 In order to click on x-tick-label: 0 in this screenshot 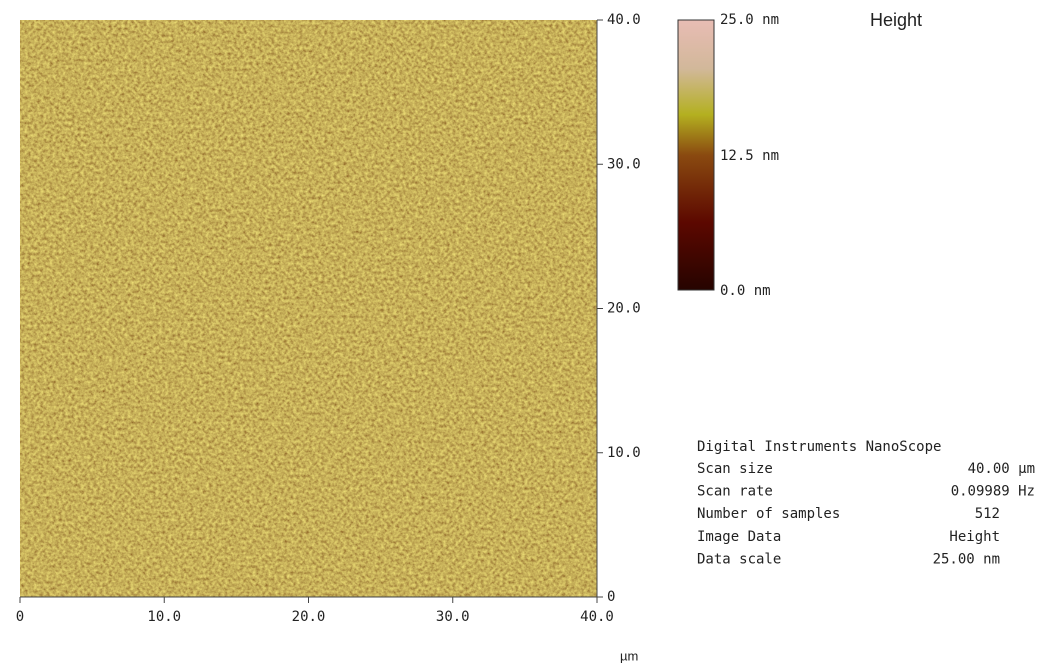, I will do `click(20, 617)`.